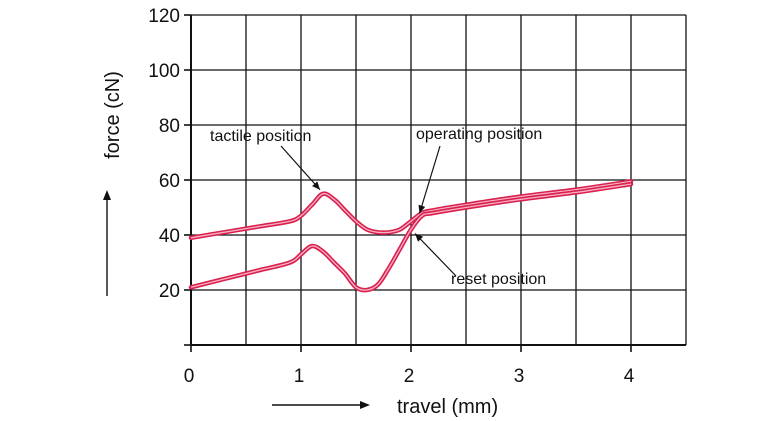 Image resolution: width=774 pixels, height=421 pixels. I want to click on annotation: tactile position, so click(265, 159).